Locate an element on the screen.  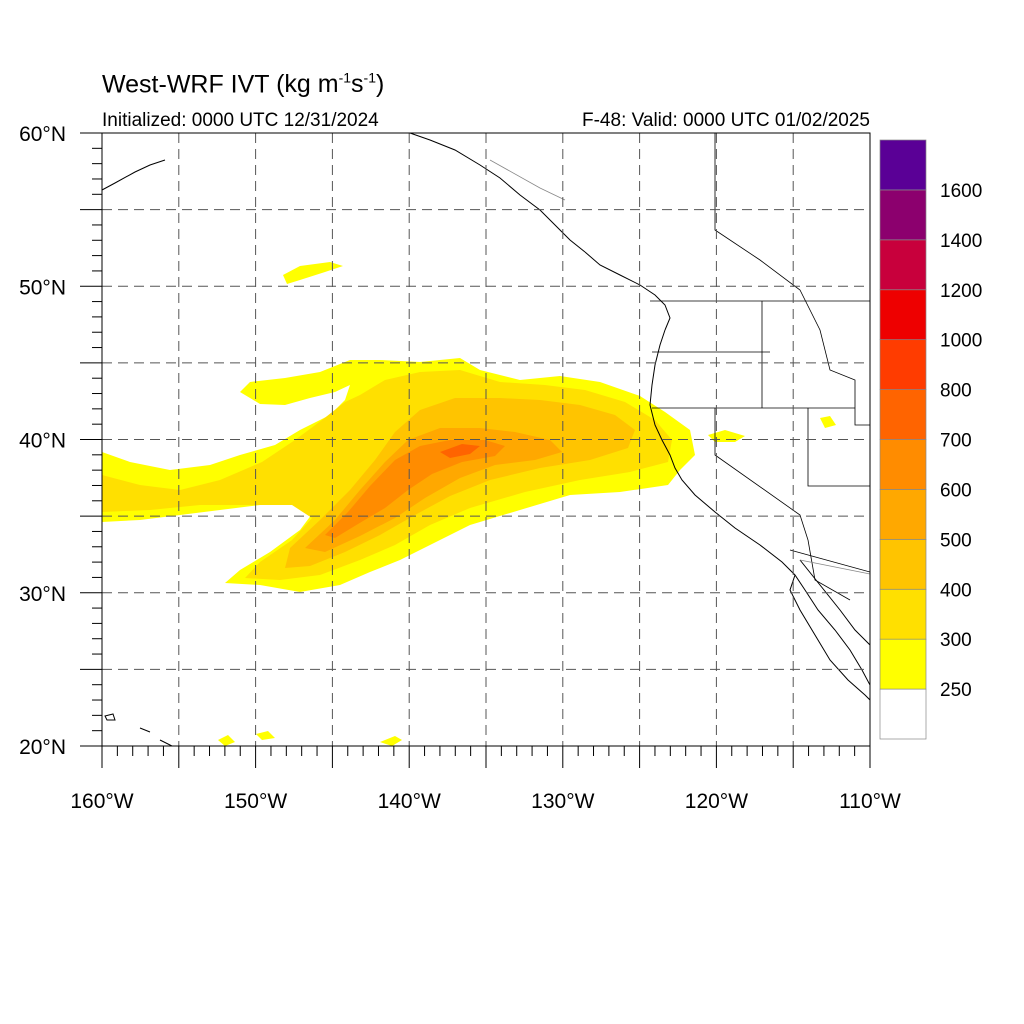
lon-label: 160°W is located at coordinates (101, 801).